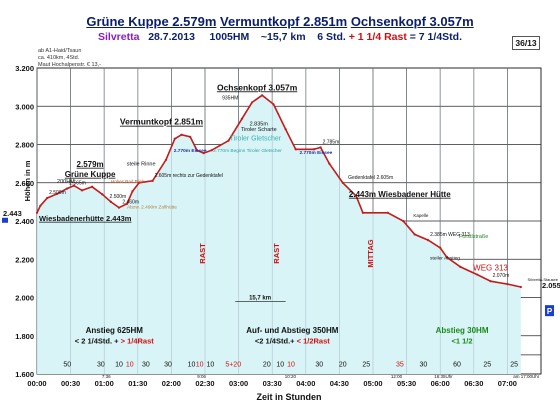  What do you see at coordinates (230, 98) in the screenshot?
I see `summit-sub-label: 935HM` at bounding box center [230, 98].